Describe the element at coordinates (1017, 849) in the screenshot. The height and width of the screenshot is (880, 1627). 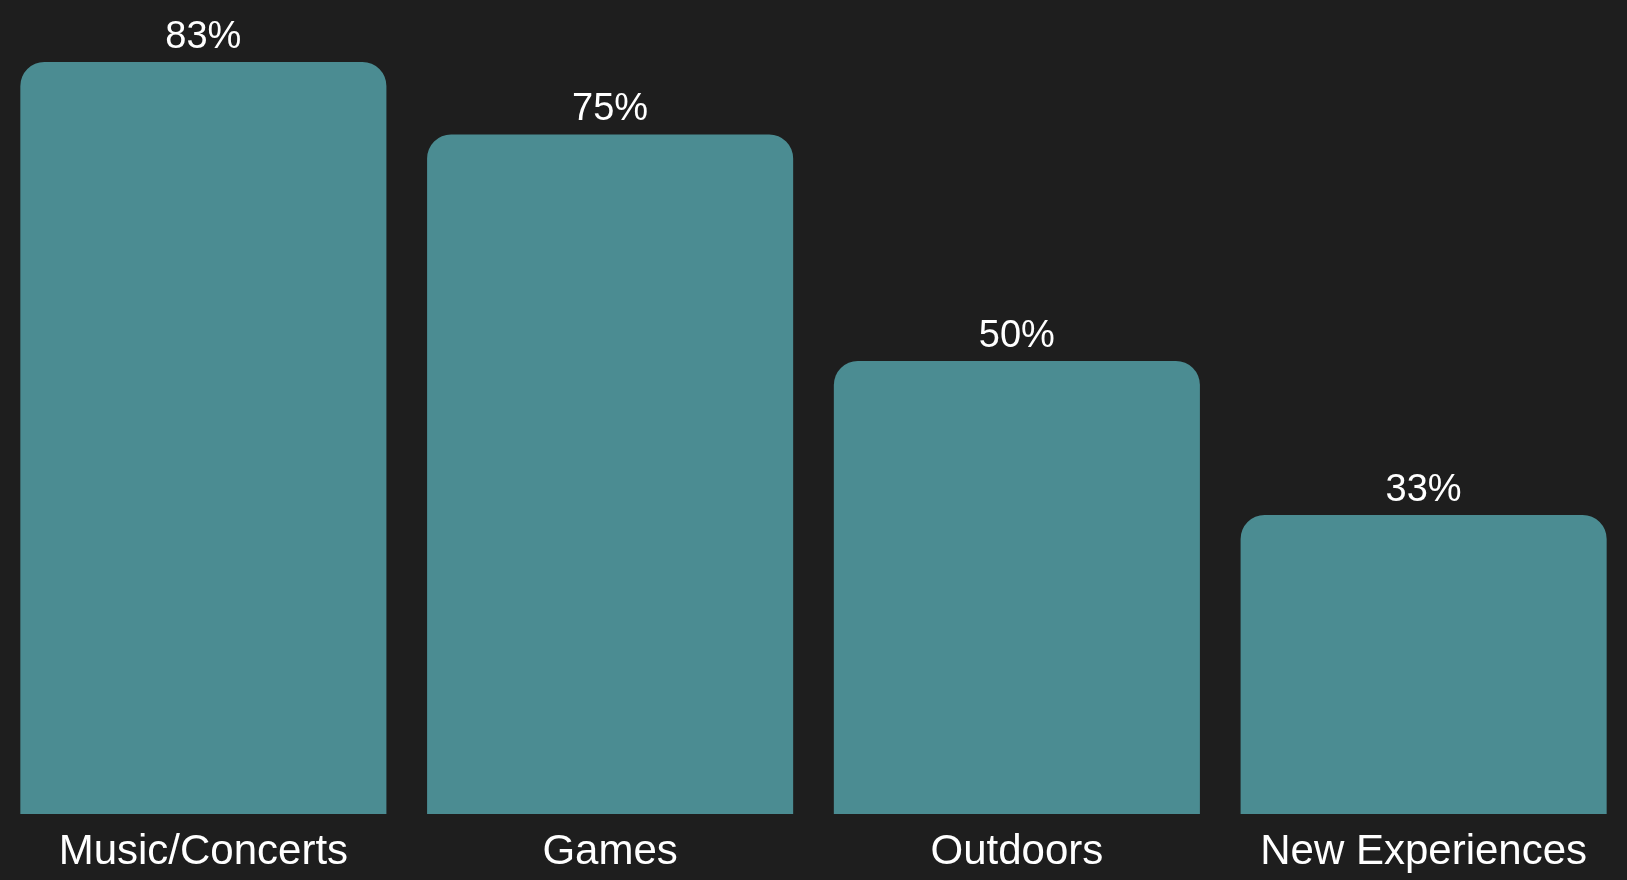
I see `x-tick-label: Outdoors` at that location.